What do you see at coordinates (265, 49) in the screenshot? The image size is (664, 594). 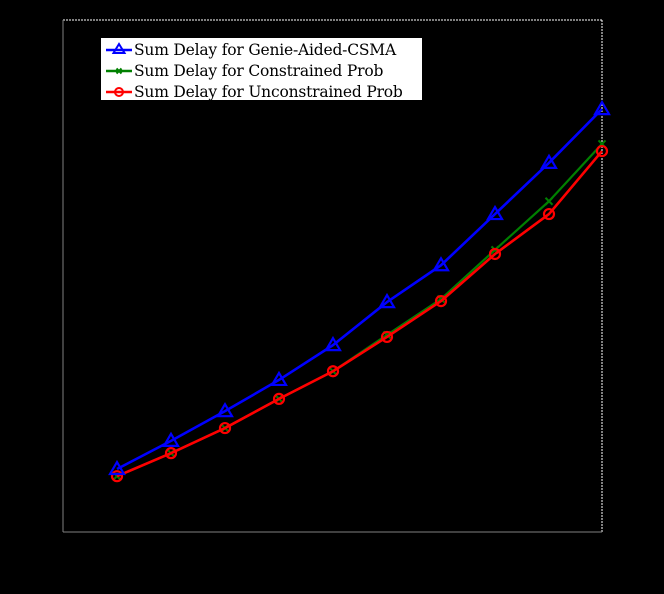 I see `legend-label: Sum Delay for Genie-Aided-CSMA` at bounding box center [265, 49].